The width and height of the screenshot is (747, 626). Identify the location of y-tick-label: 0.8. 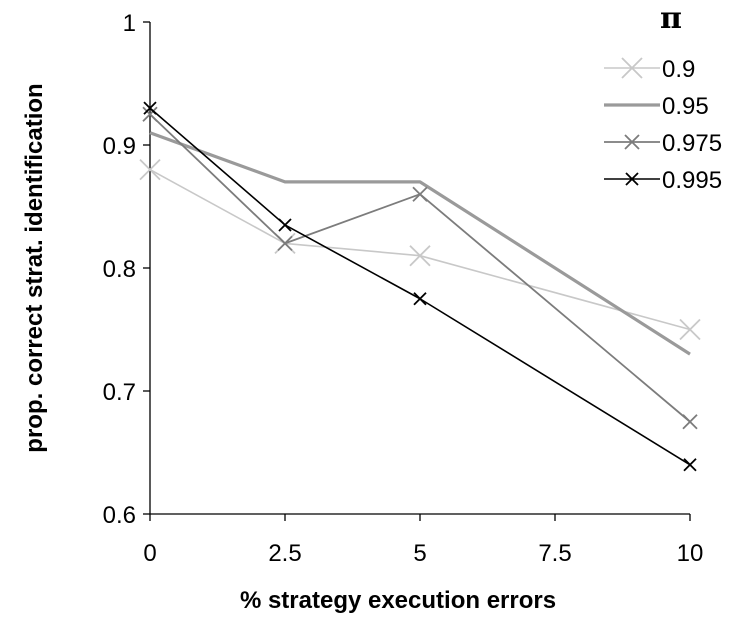
(119, 269).